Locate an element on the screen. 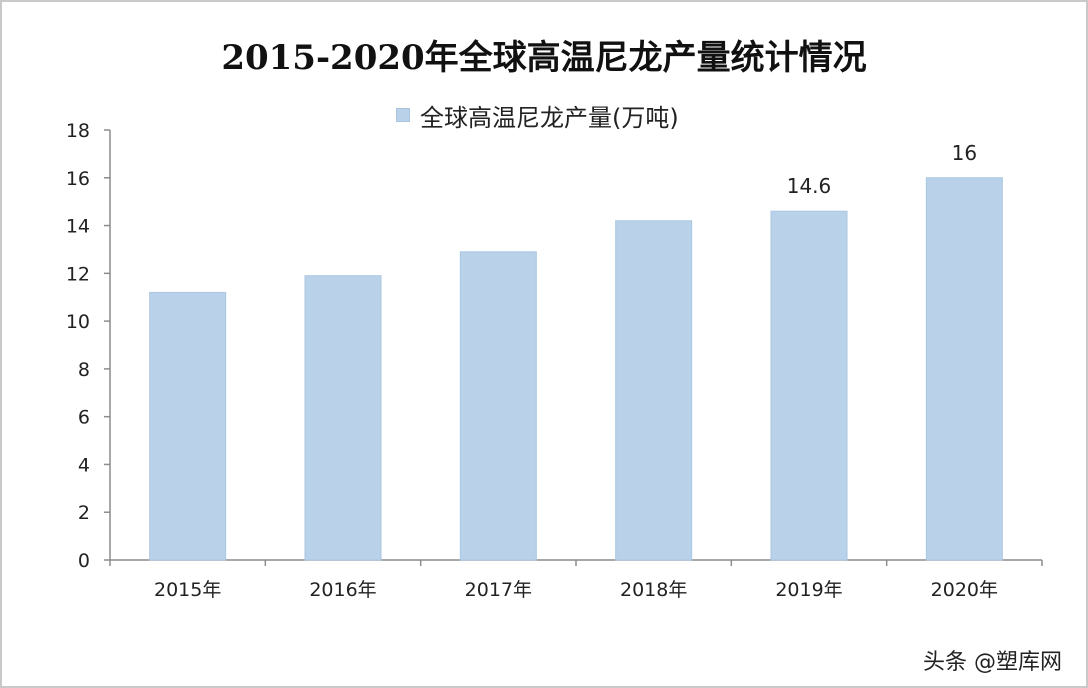  bar-2016年 is located at coordinates (343, 418).